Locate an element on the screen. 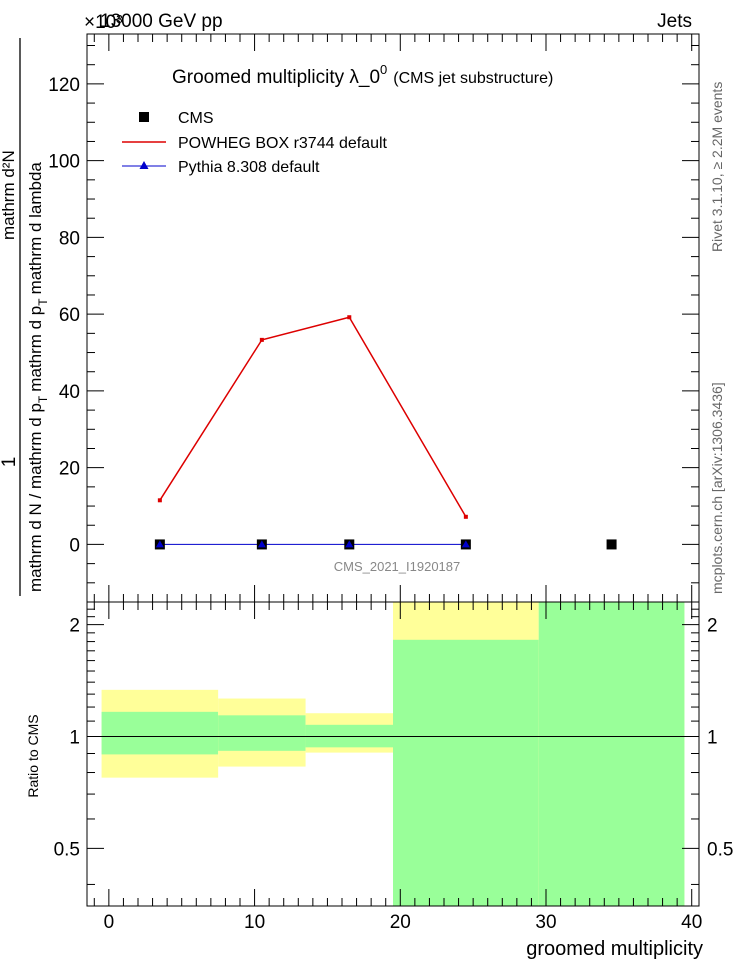 The image size is (746, 972). main-ylabel-numerator: mathrm d²N is located at coordinates (9, 195).